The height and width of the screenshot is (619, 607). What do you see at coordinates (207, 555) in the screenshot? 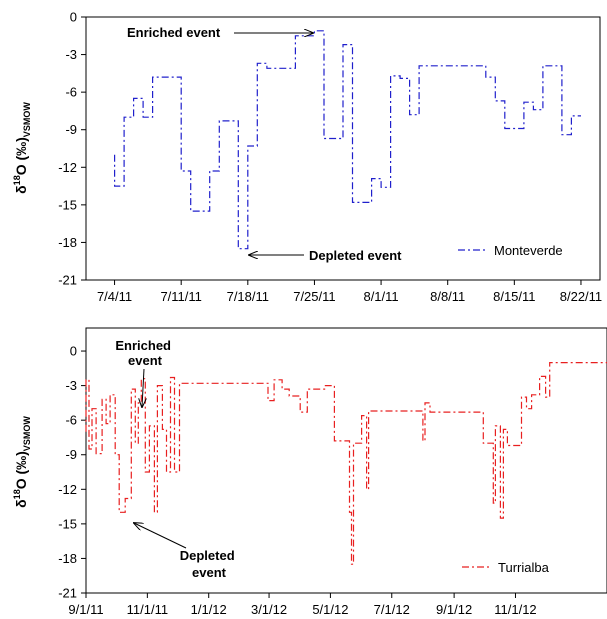
I see `annotation-depleted-event-line1: Depleted` at bounding box center [207, 555].